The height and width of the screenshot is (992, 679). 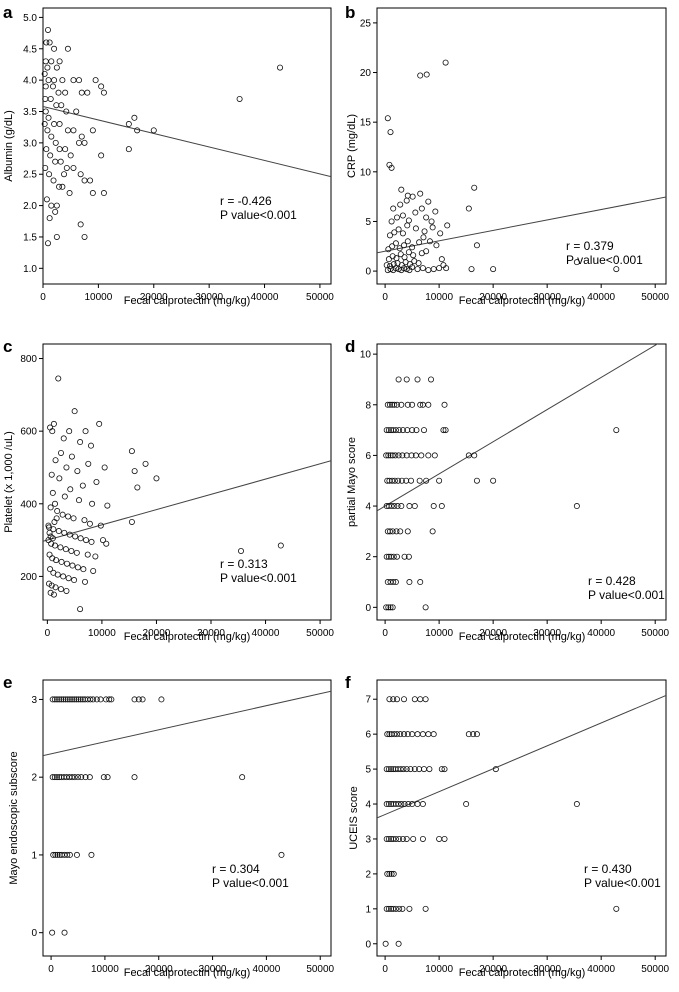 What do you see at coordinates (368, 608) in the screenshot?
I see `y-tick-label-d: 0` at bounding box center [368, 608].